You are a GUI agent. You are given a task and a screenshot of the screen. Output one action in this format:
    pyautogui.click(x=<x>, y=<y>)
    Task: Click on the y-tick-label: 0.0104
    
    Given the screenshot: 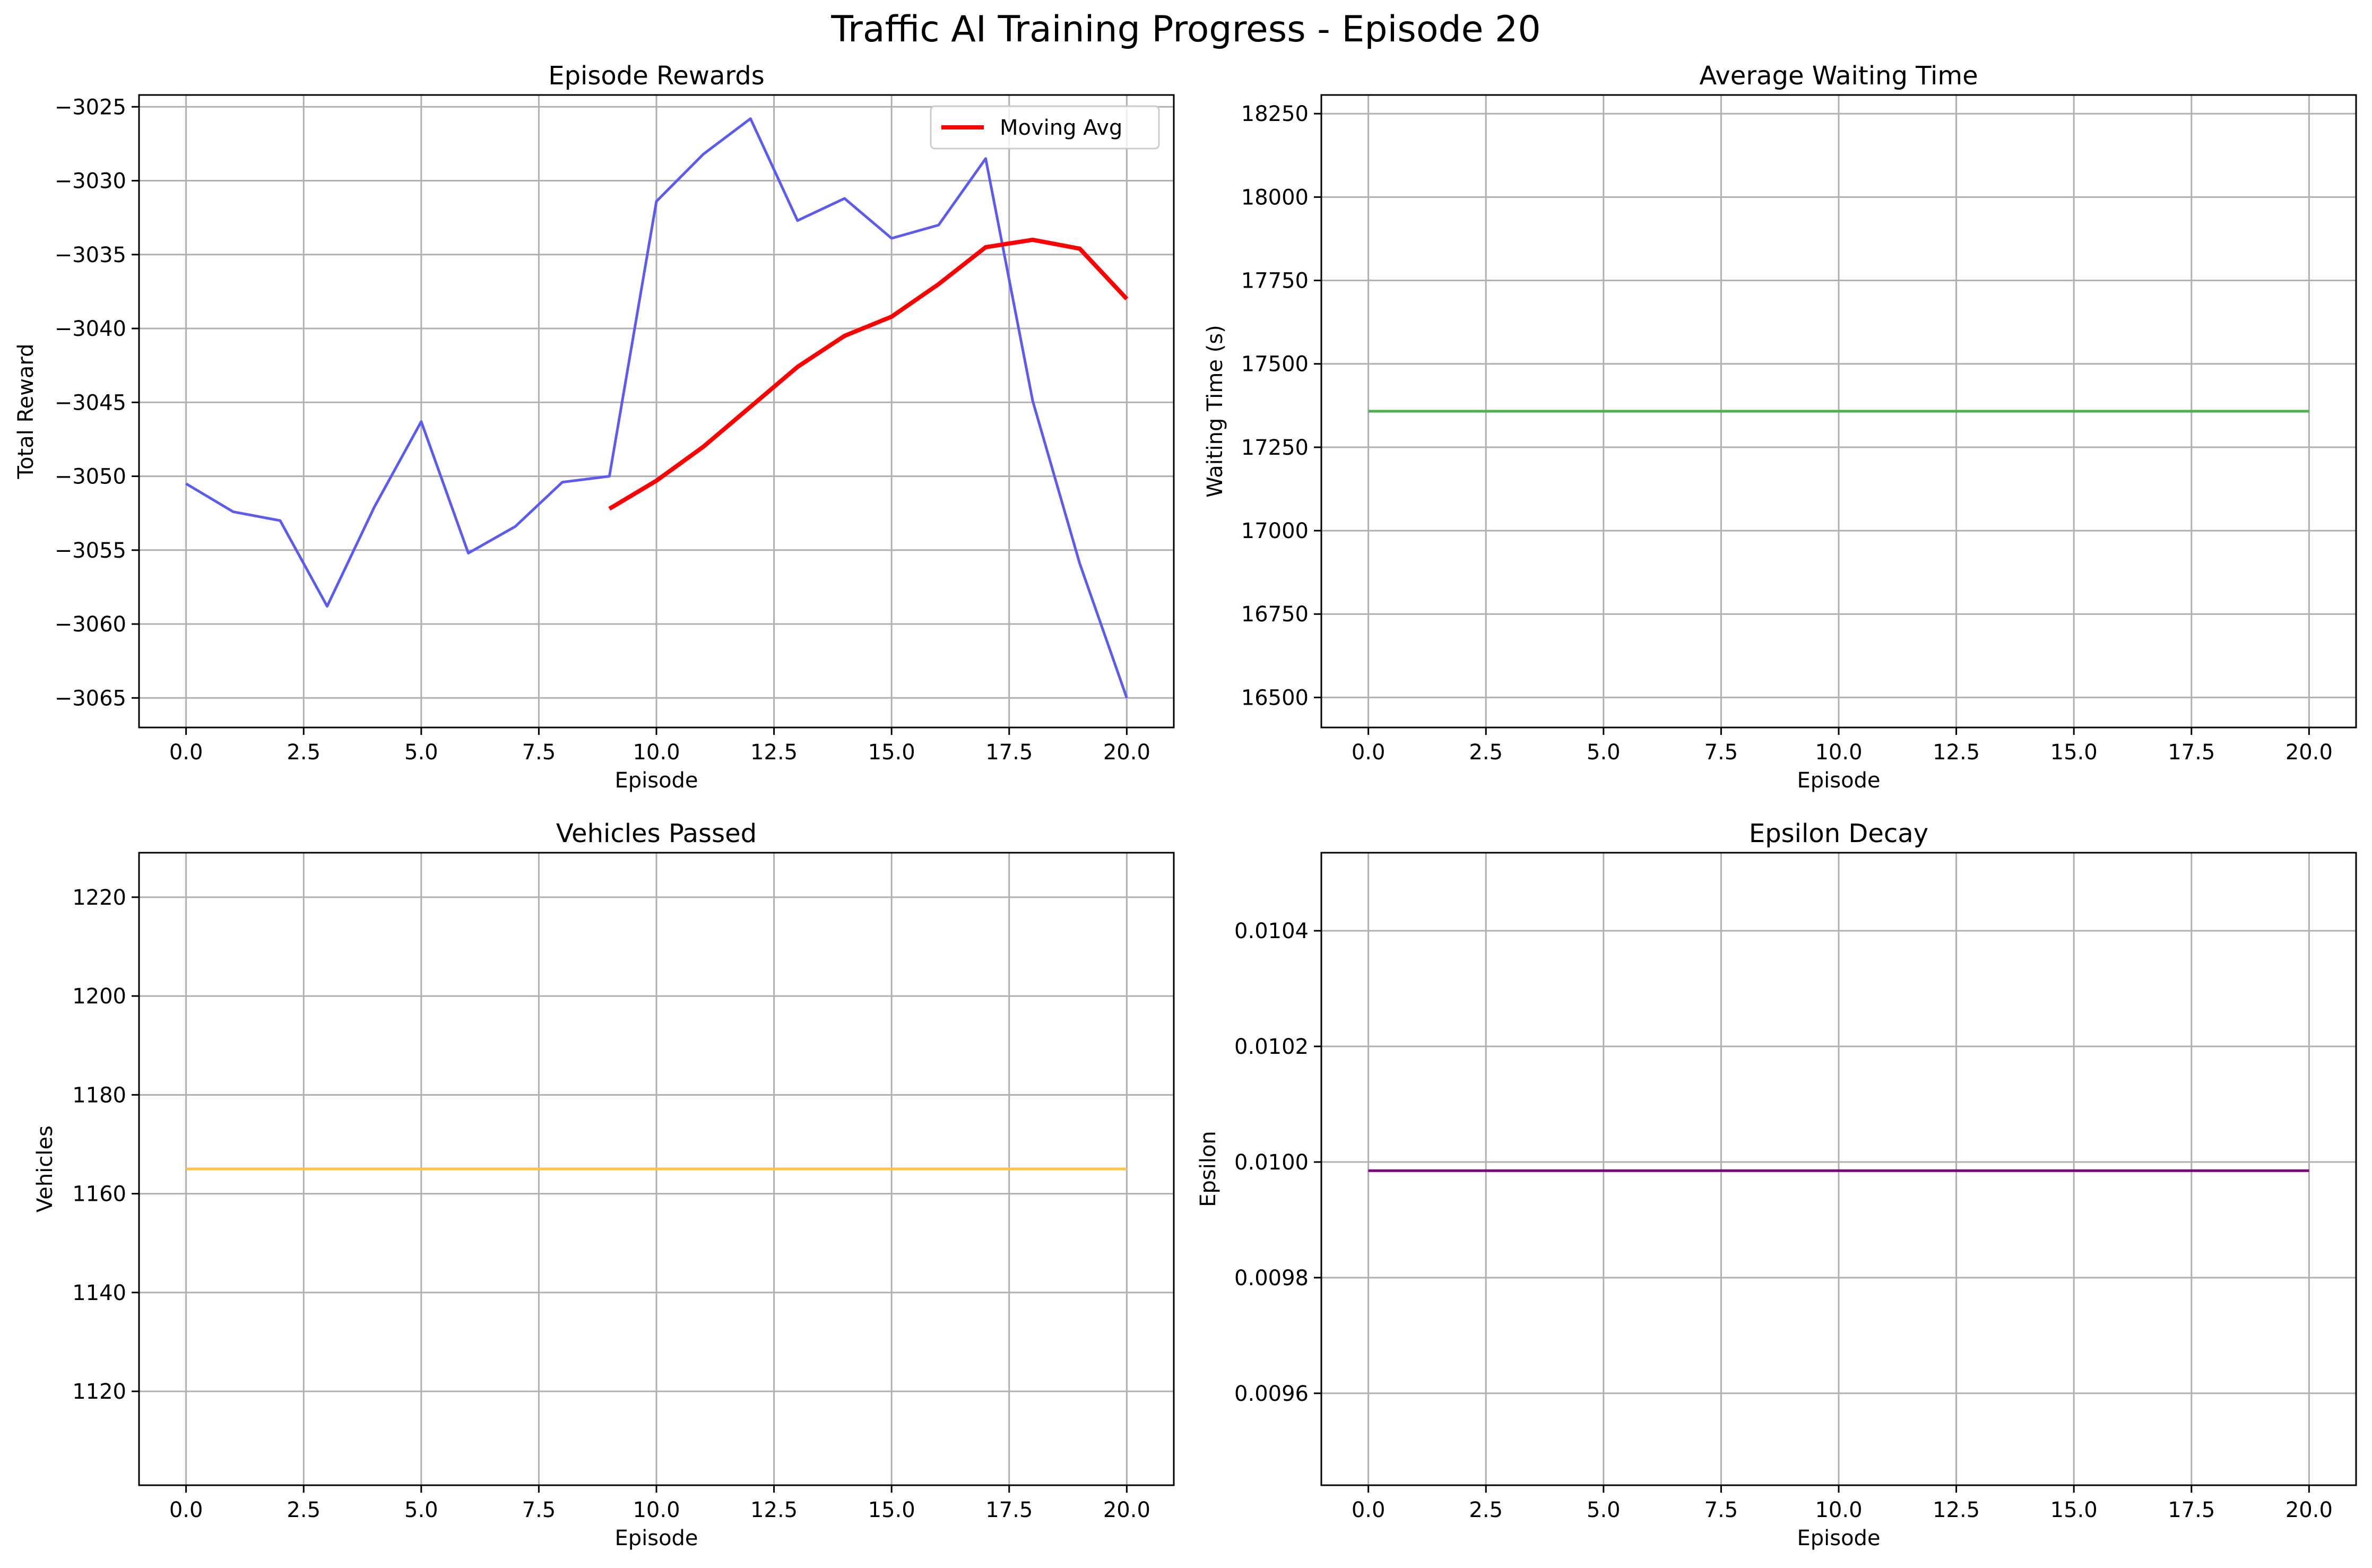 What is the action you would take?
    pyautogui.click(x=1272, y=931)
    